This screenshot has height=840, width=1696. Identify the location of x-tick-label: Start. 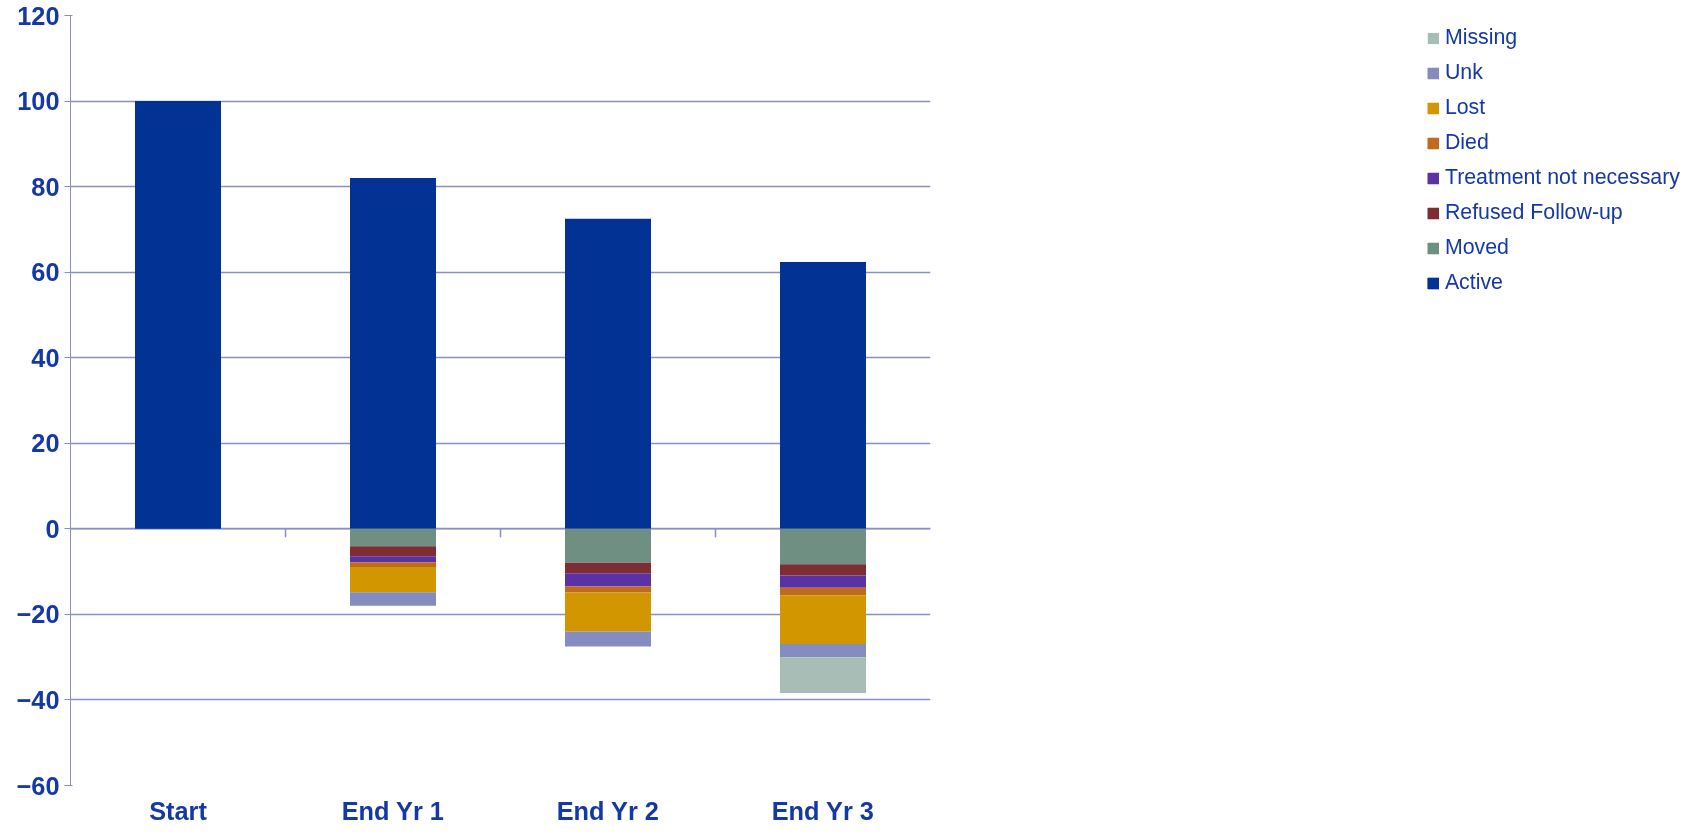
(178, 810).